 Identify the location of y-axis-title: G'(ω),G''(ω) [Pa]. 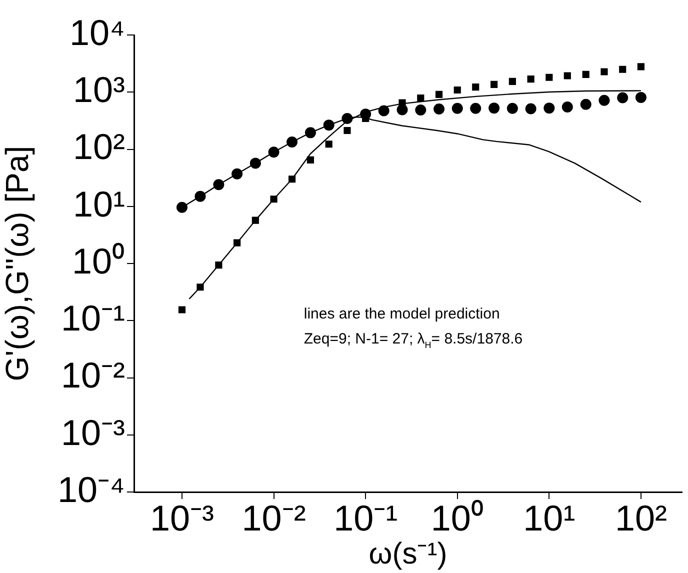
(18, 264).